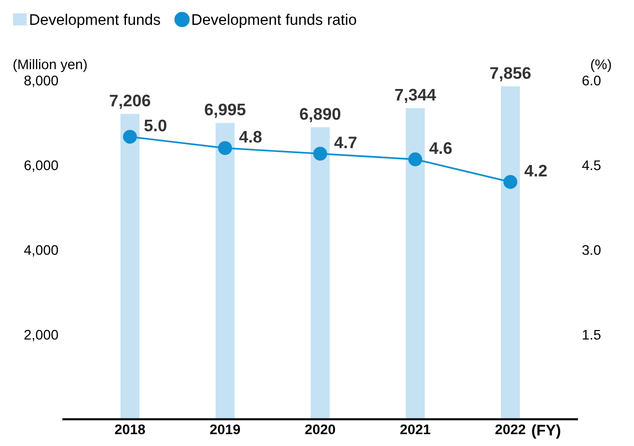  Describe the element at coordinates (535, 170) in the screenshot. I see `data-label: 4.2` at that location.